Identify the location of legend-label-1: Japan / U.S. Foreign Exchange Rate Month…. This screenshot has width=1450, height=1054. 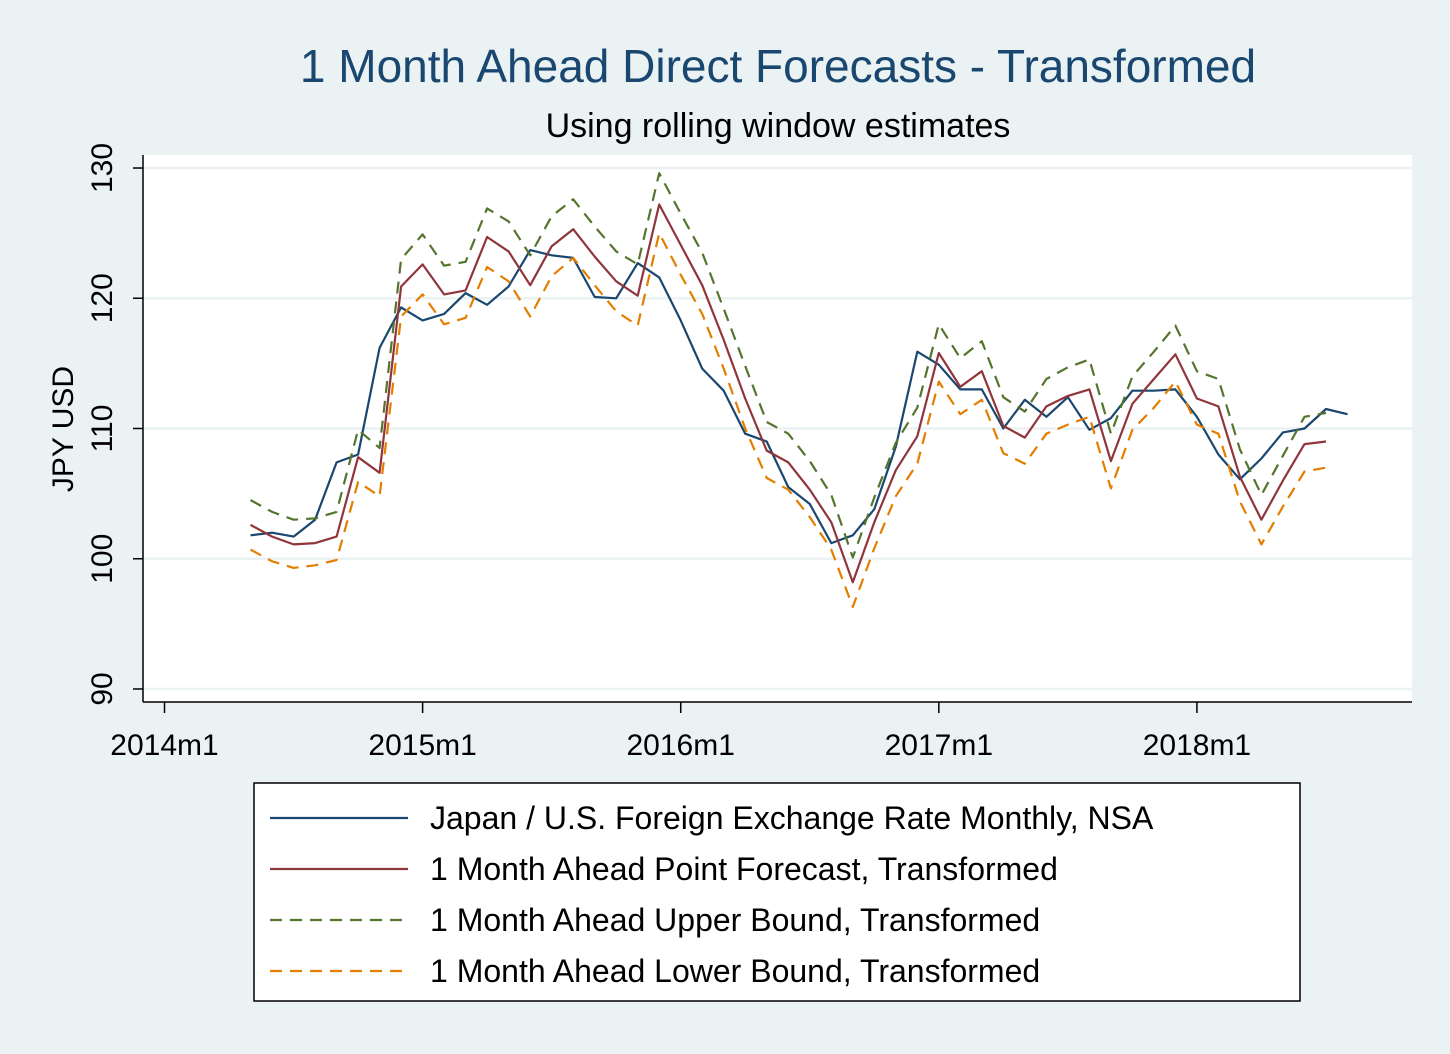
(792, 818).